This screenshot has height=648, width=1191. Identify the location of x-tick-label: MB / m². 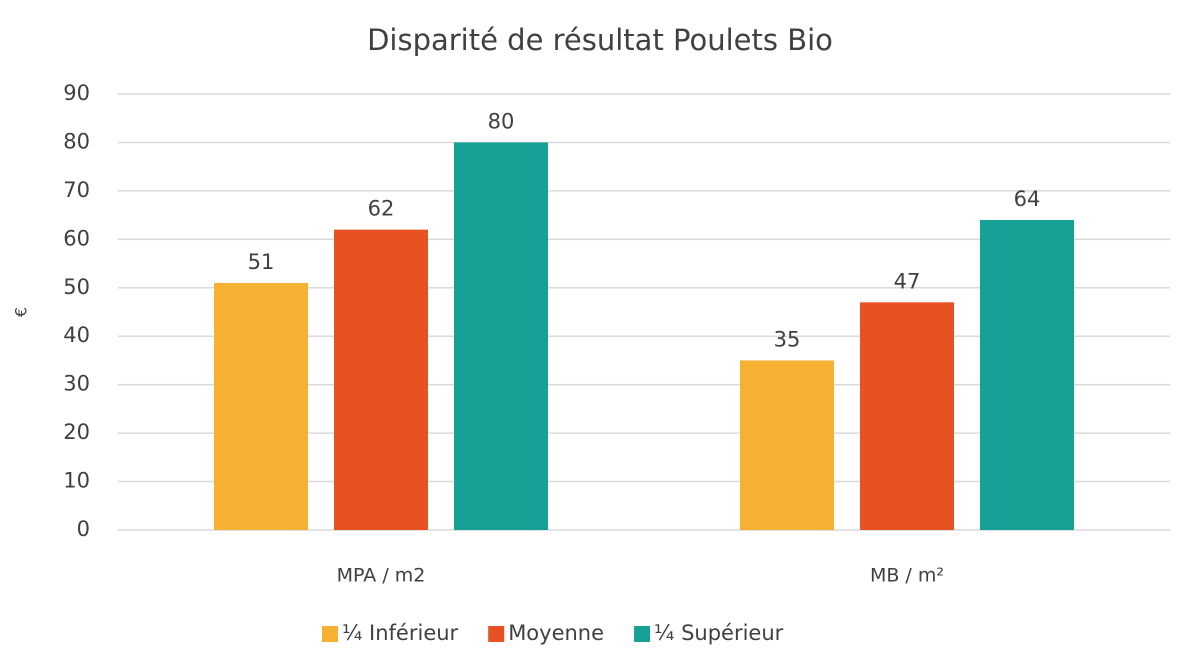
(907, 576).